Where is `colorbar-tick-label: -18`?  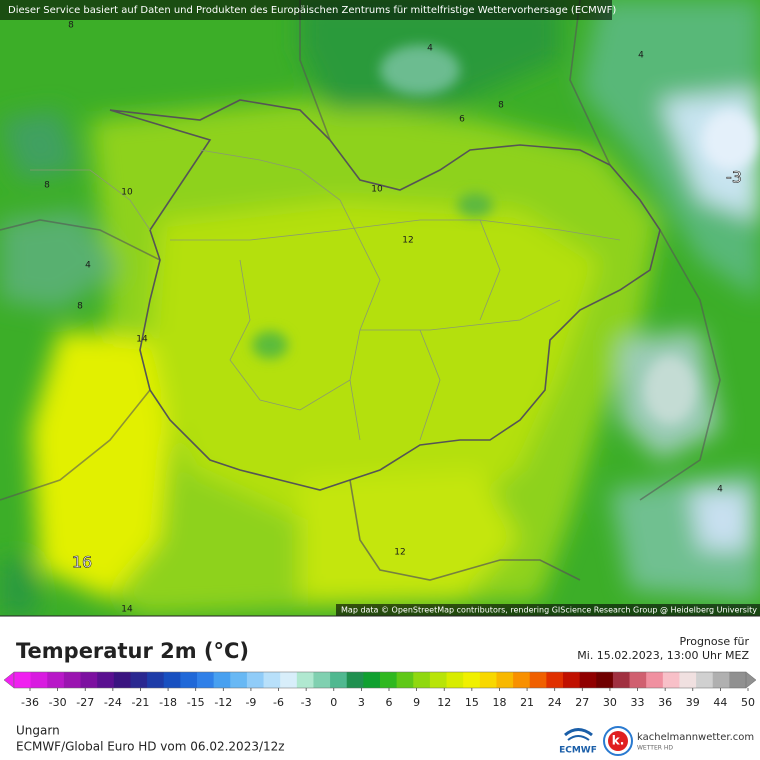
colorbar-tick-label: -18 is located at coordinates (168, 702).